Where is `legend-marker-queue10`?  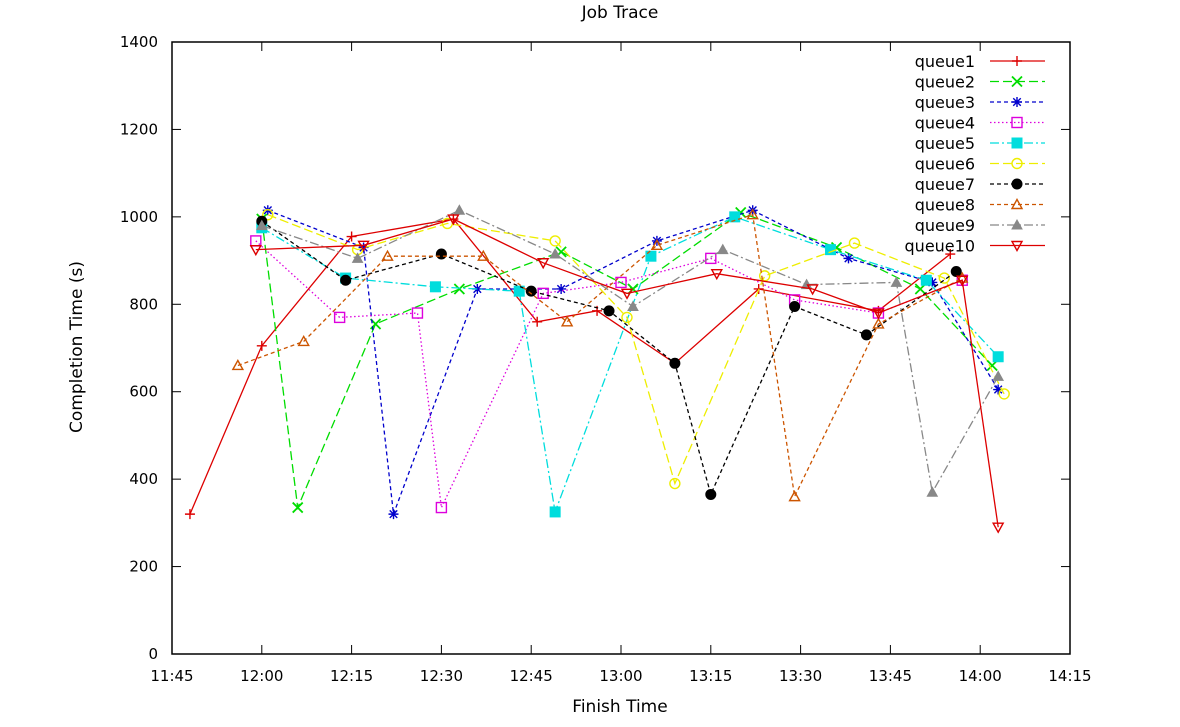
legend-marker-queue10 is located at coordinates (1017, 246).